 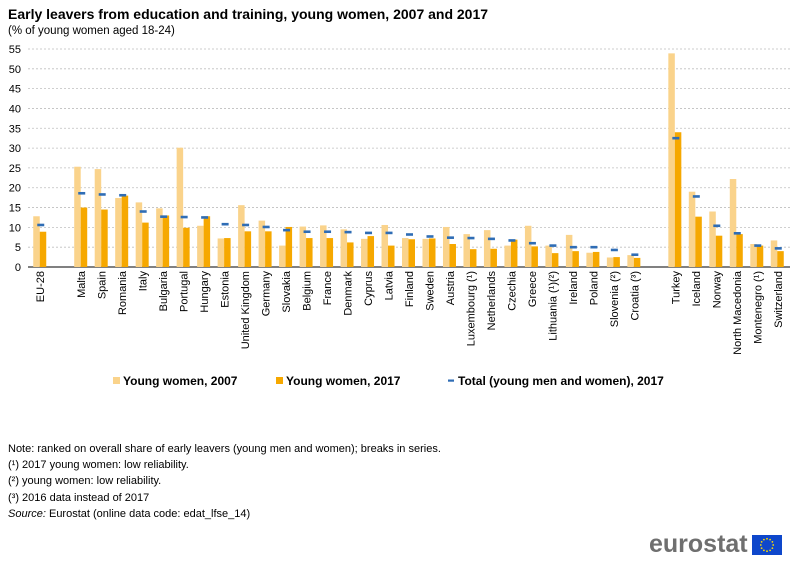 What do you see at coordinates (698, 544) in the screenshot?
I see `logo-text: eurostat` at bounding box center [698, 544].